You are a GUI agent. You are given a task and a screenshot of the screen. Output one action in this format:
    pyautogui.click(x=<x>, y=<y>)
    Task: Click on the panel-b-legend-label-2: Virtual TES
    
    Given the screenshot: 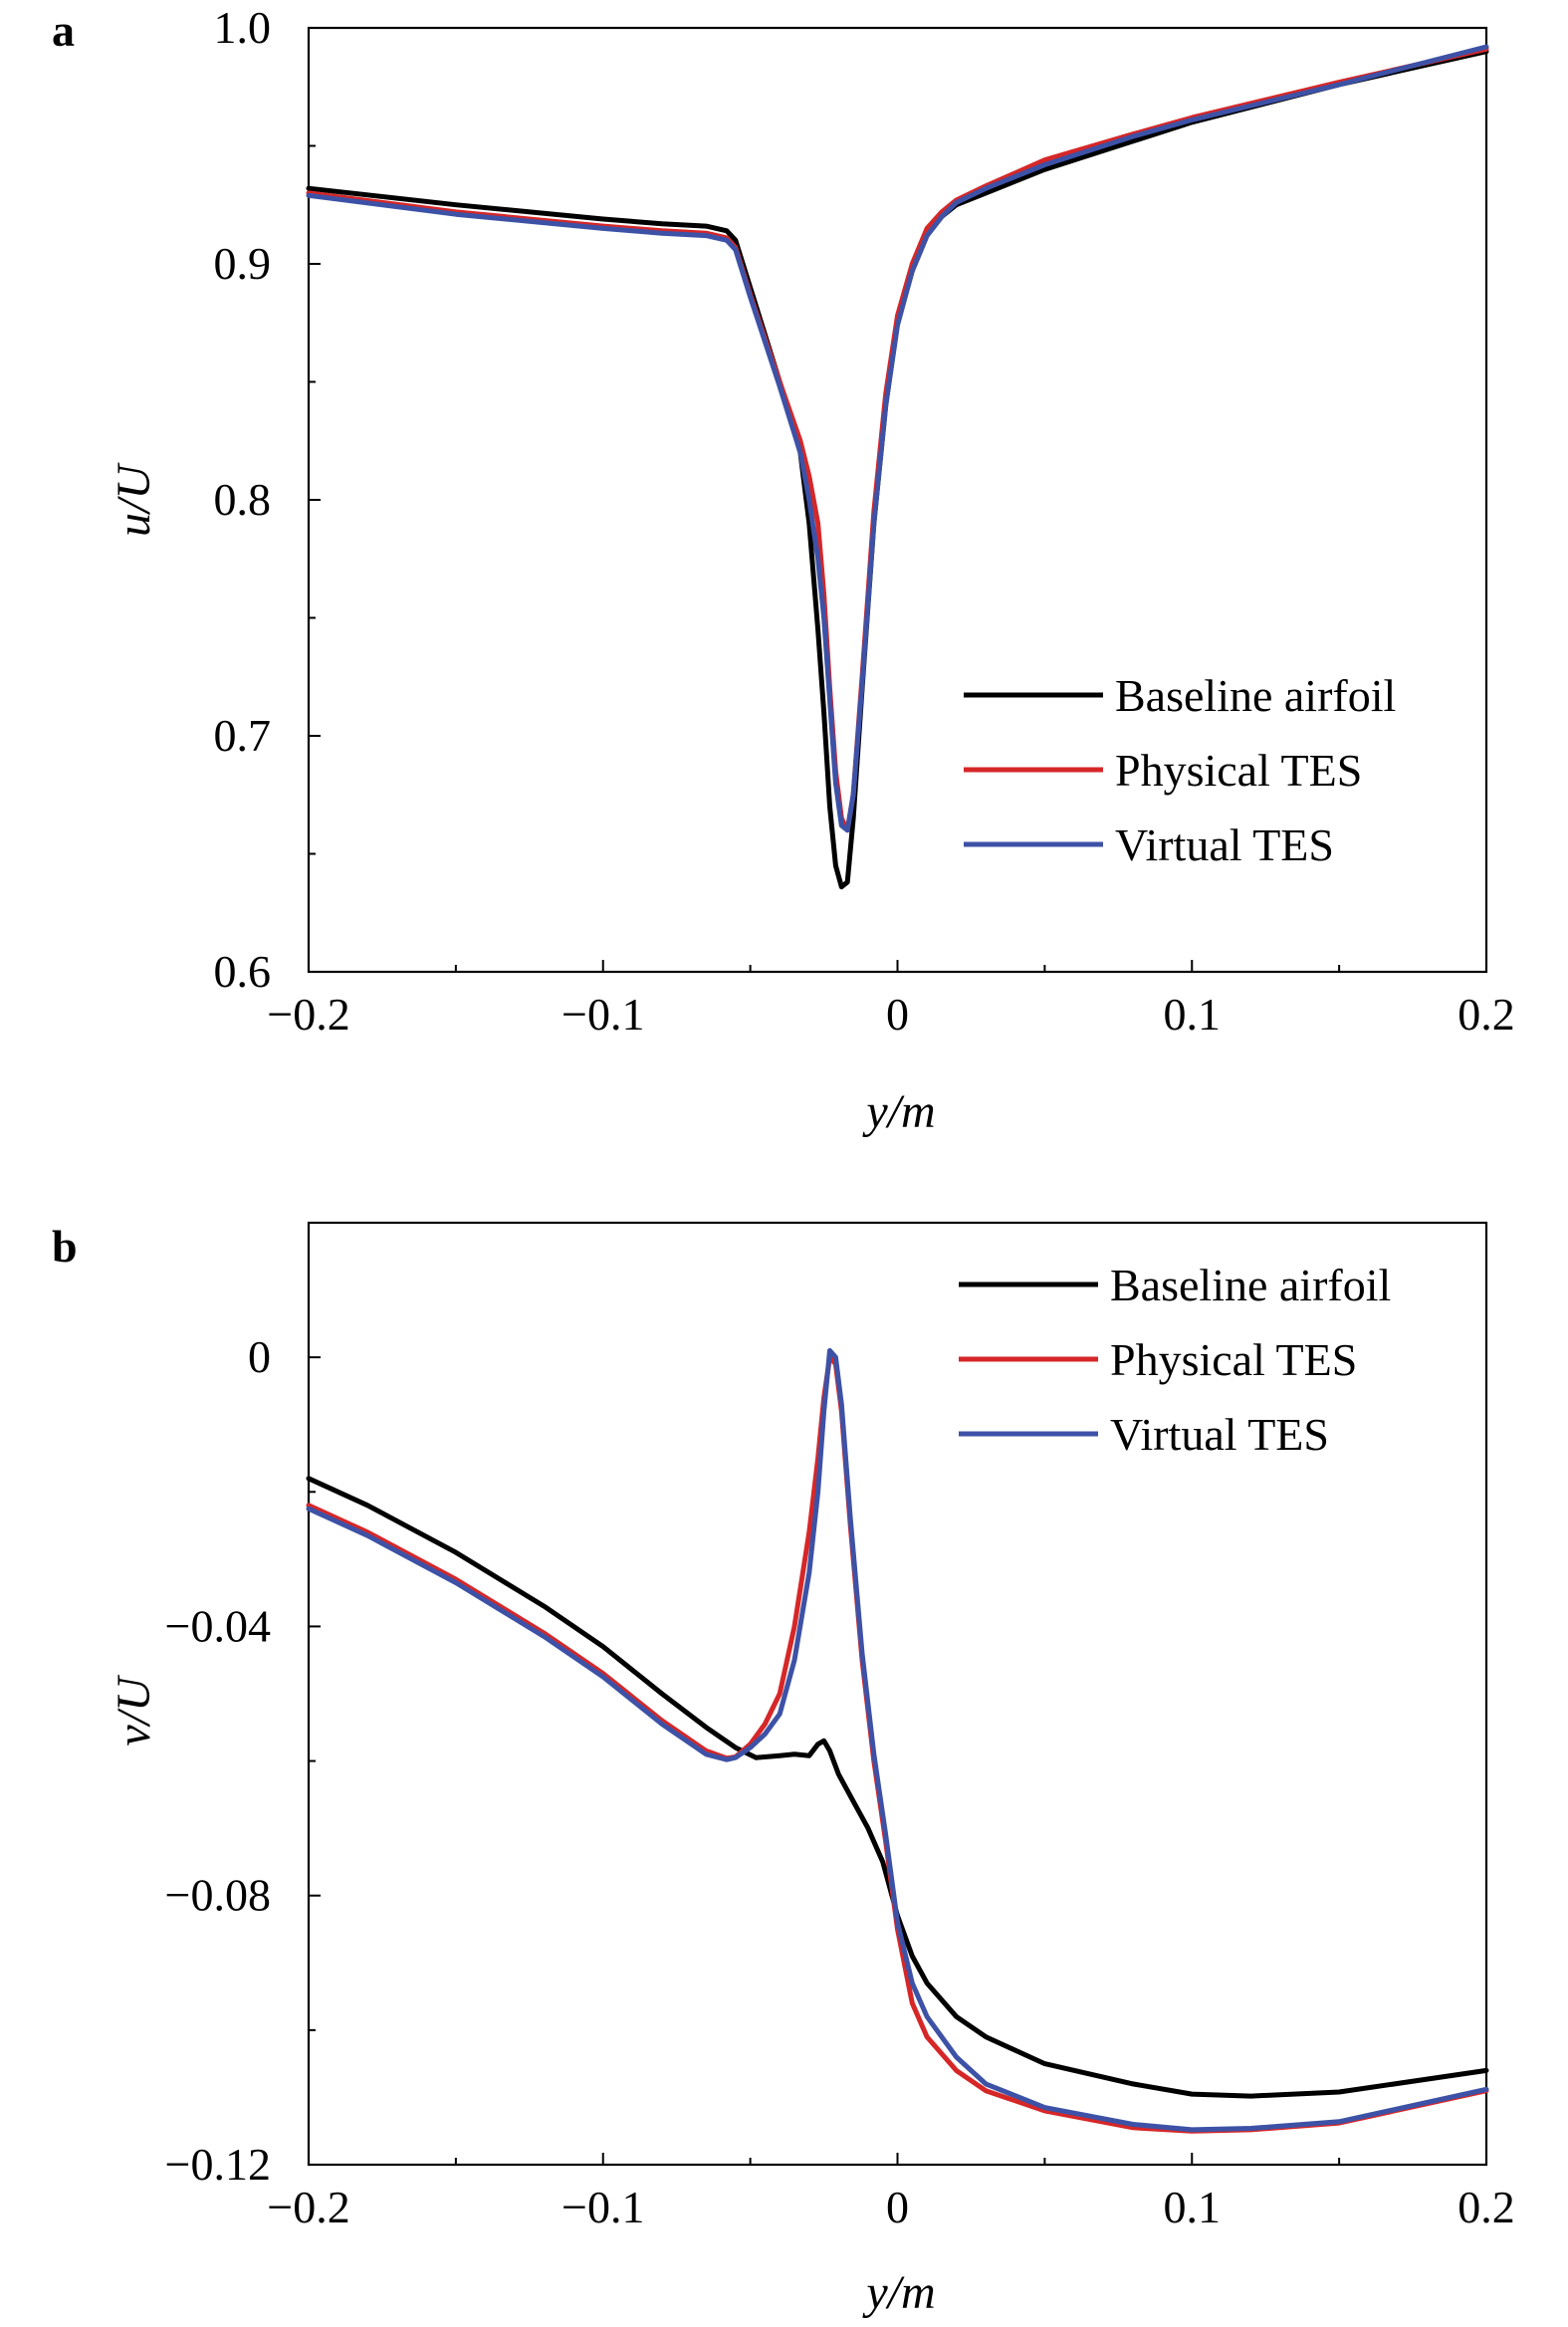 What is the action you would take?
    pyautogui.click(x=1219, y=1434)
    